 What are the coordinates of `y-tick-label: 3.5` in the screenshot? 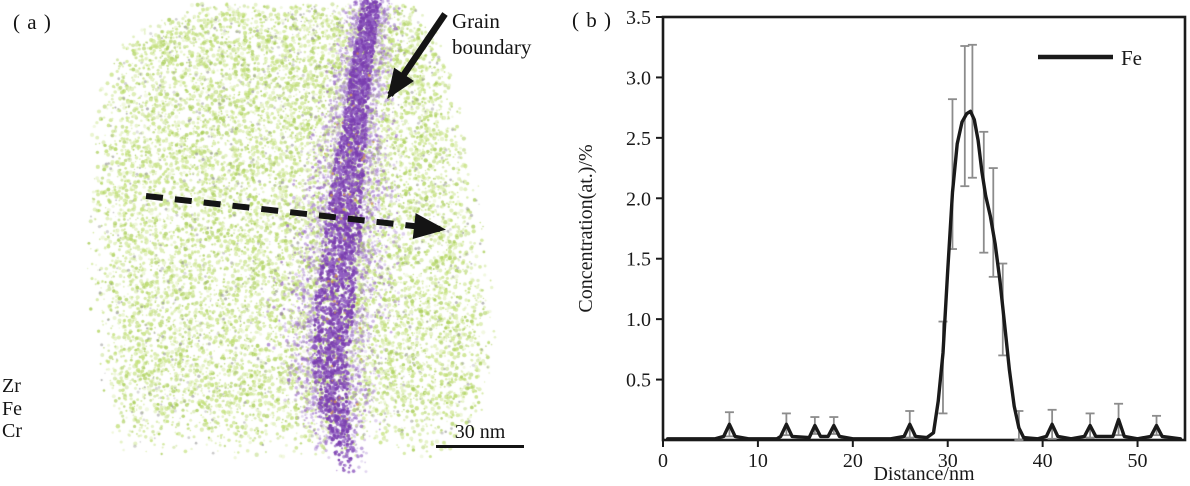 It's located at (638, 18).